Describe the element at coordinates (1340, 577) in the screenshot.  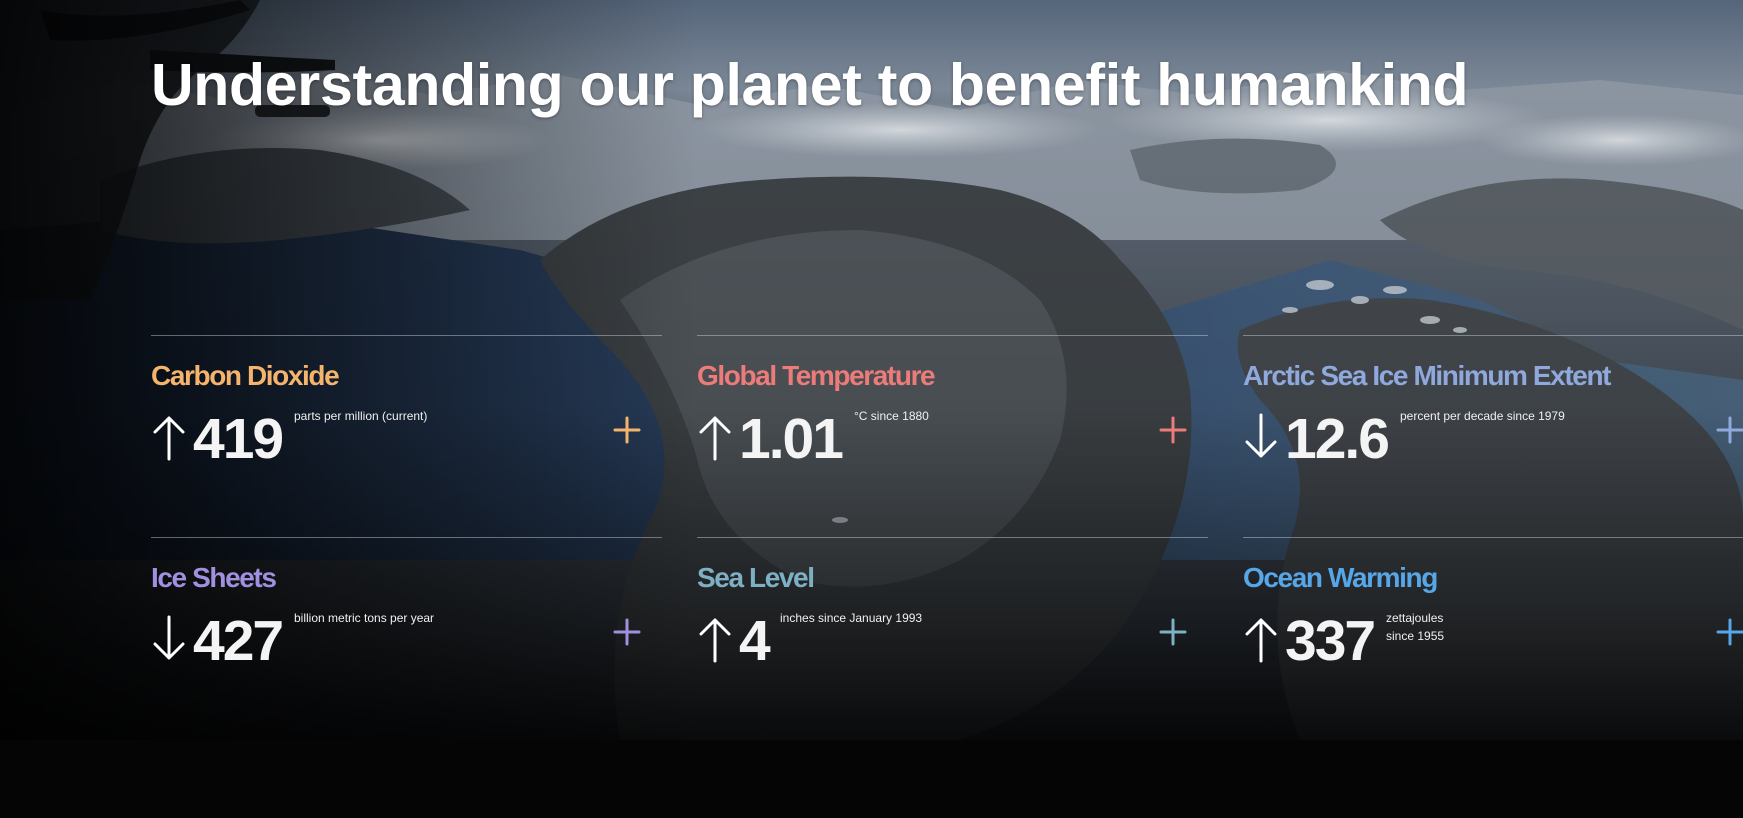
I see `stat-title: Ocean Warming` at that location.